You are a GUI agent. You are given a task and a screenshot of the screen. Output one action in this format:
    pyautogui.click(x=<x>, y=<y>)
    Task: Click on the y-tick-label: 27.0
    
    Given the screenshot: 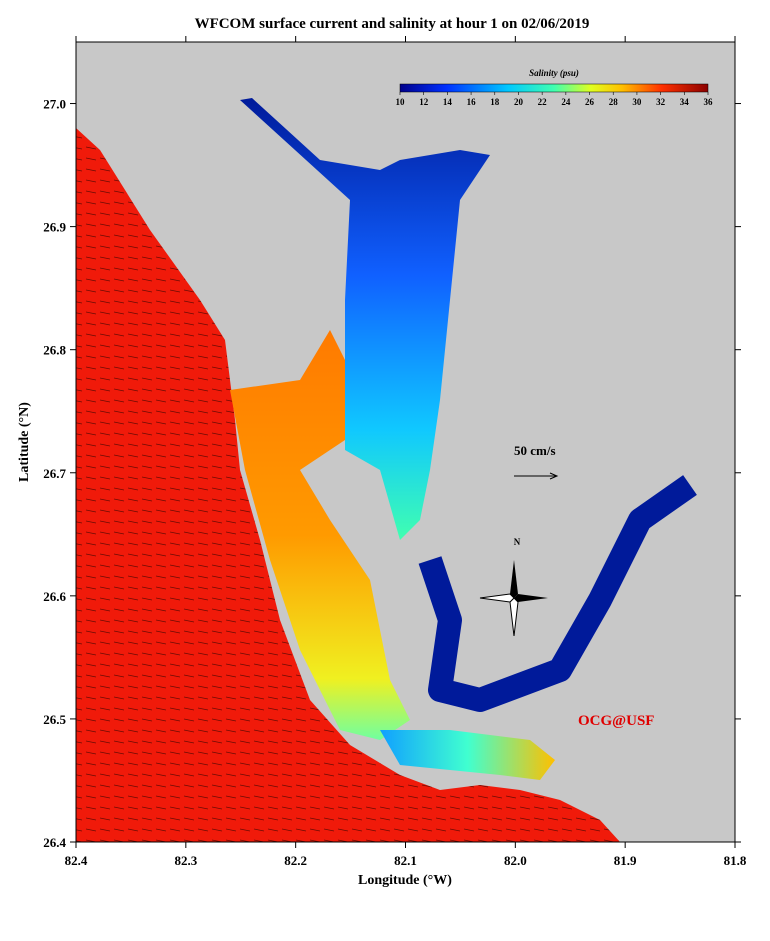 What is the action you would take?
    pyautogui.click(x=54, y=104)
    